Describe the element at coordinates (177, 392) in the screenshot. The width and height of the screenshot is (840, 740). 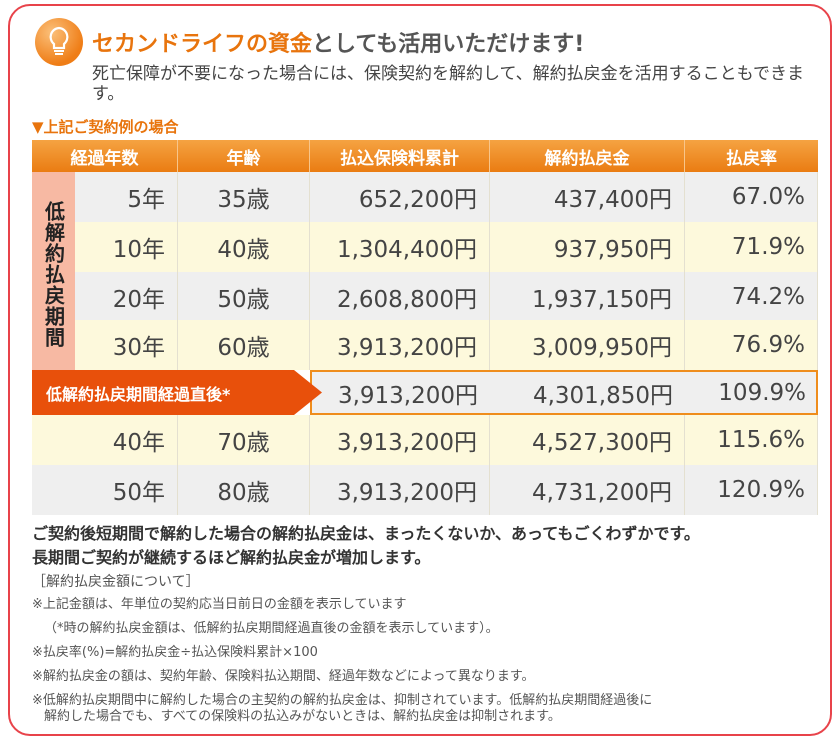
I see `special-row-label: 低解約払戻期間経過直後*` at that location.